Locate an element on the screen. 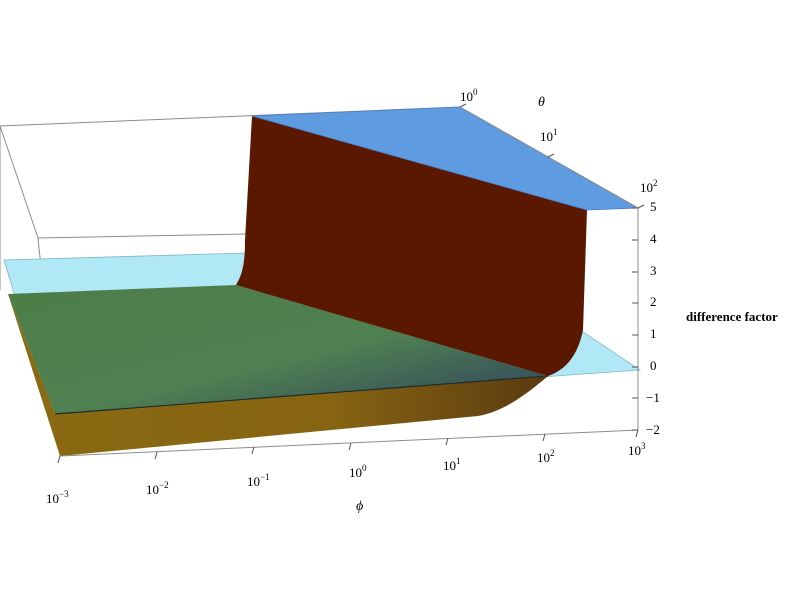 This screenshot has height=600, width=800. phi-tick-exp: −2 is located at coordinates (164, 485).